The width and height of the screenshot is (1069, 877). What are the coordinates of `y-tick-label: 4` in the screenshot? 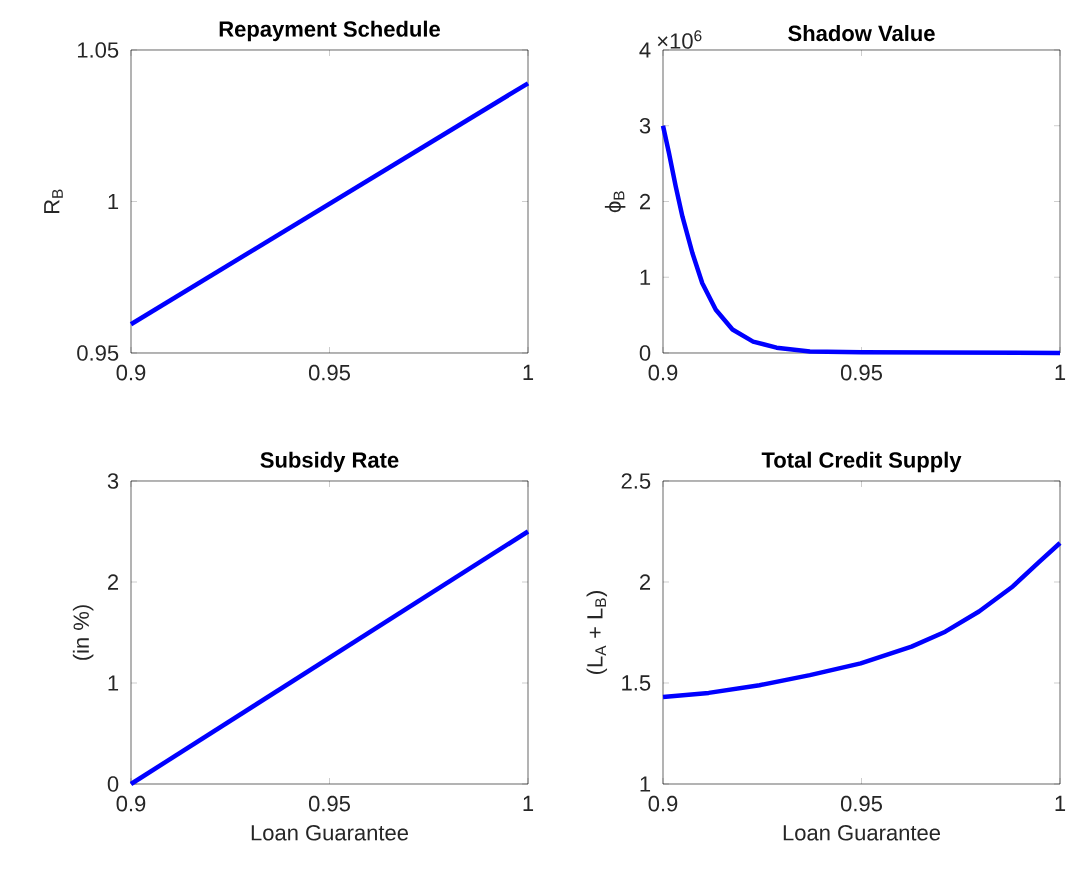 It's located at (645, 50).